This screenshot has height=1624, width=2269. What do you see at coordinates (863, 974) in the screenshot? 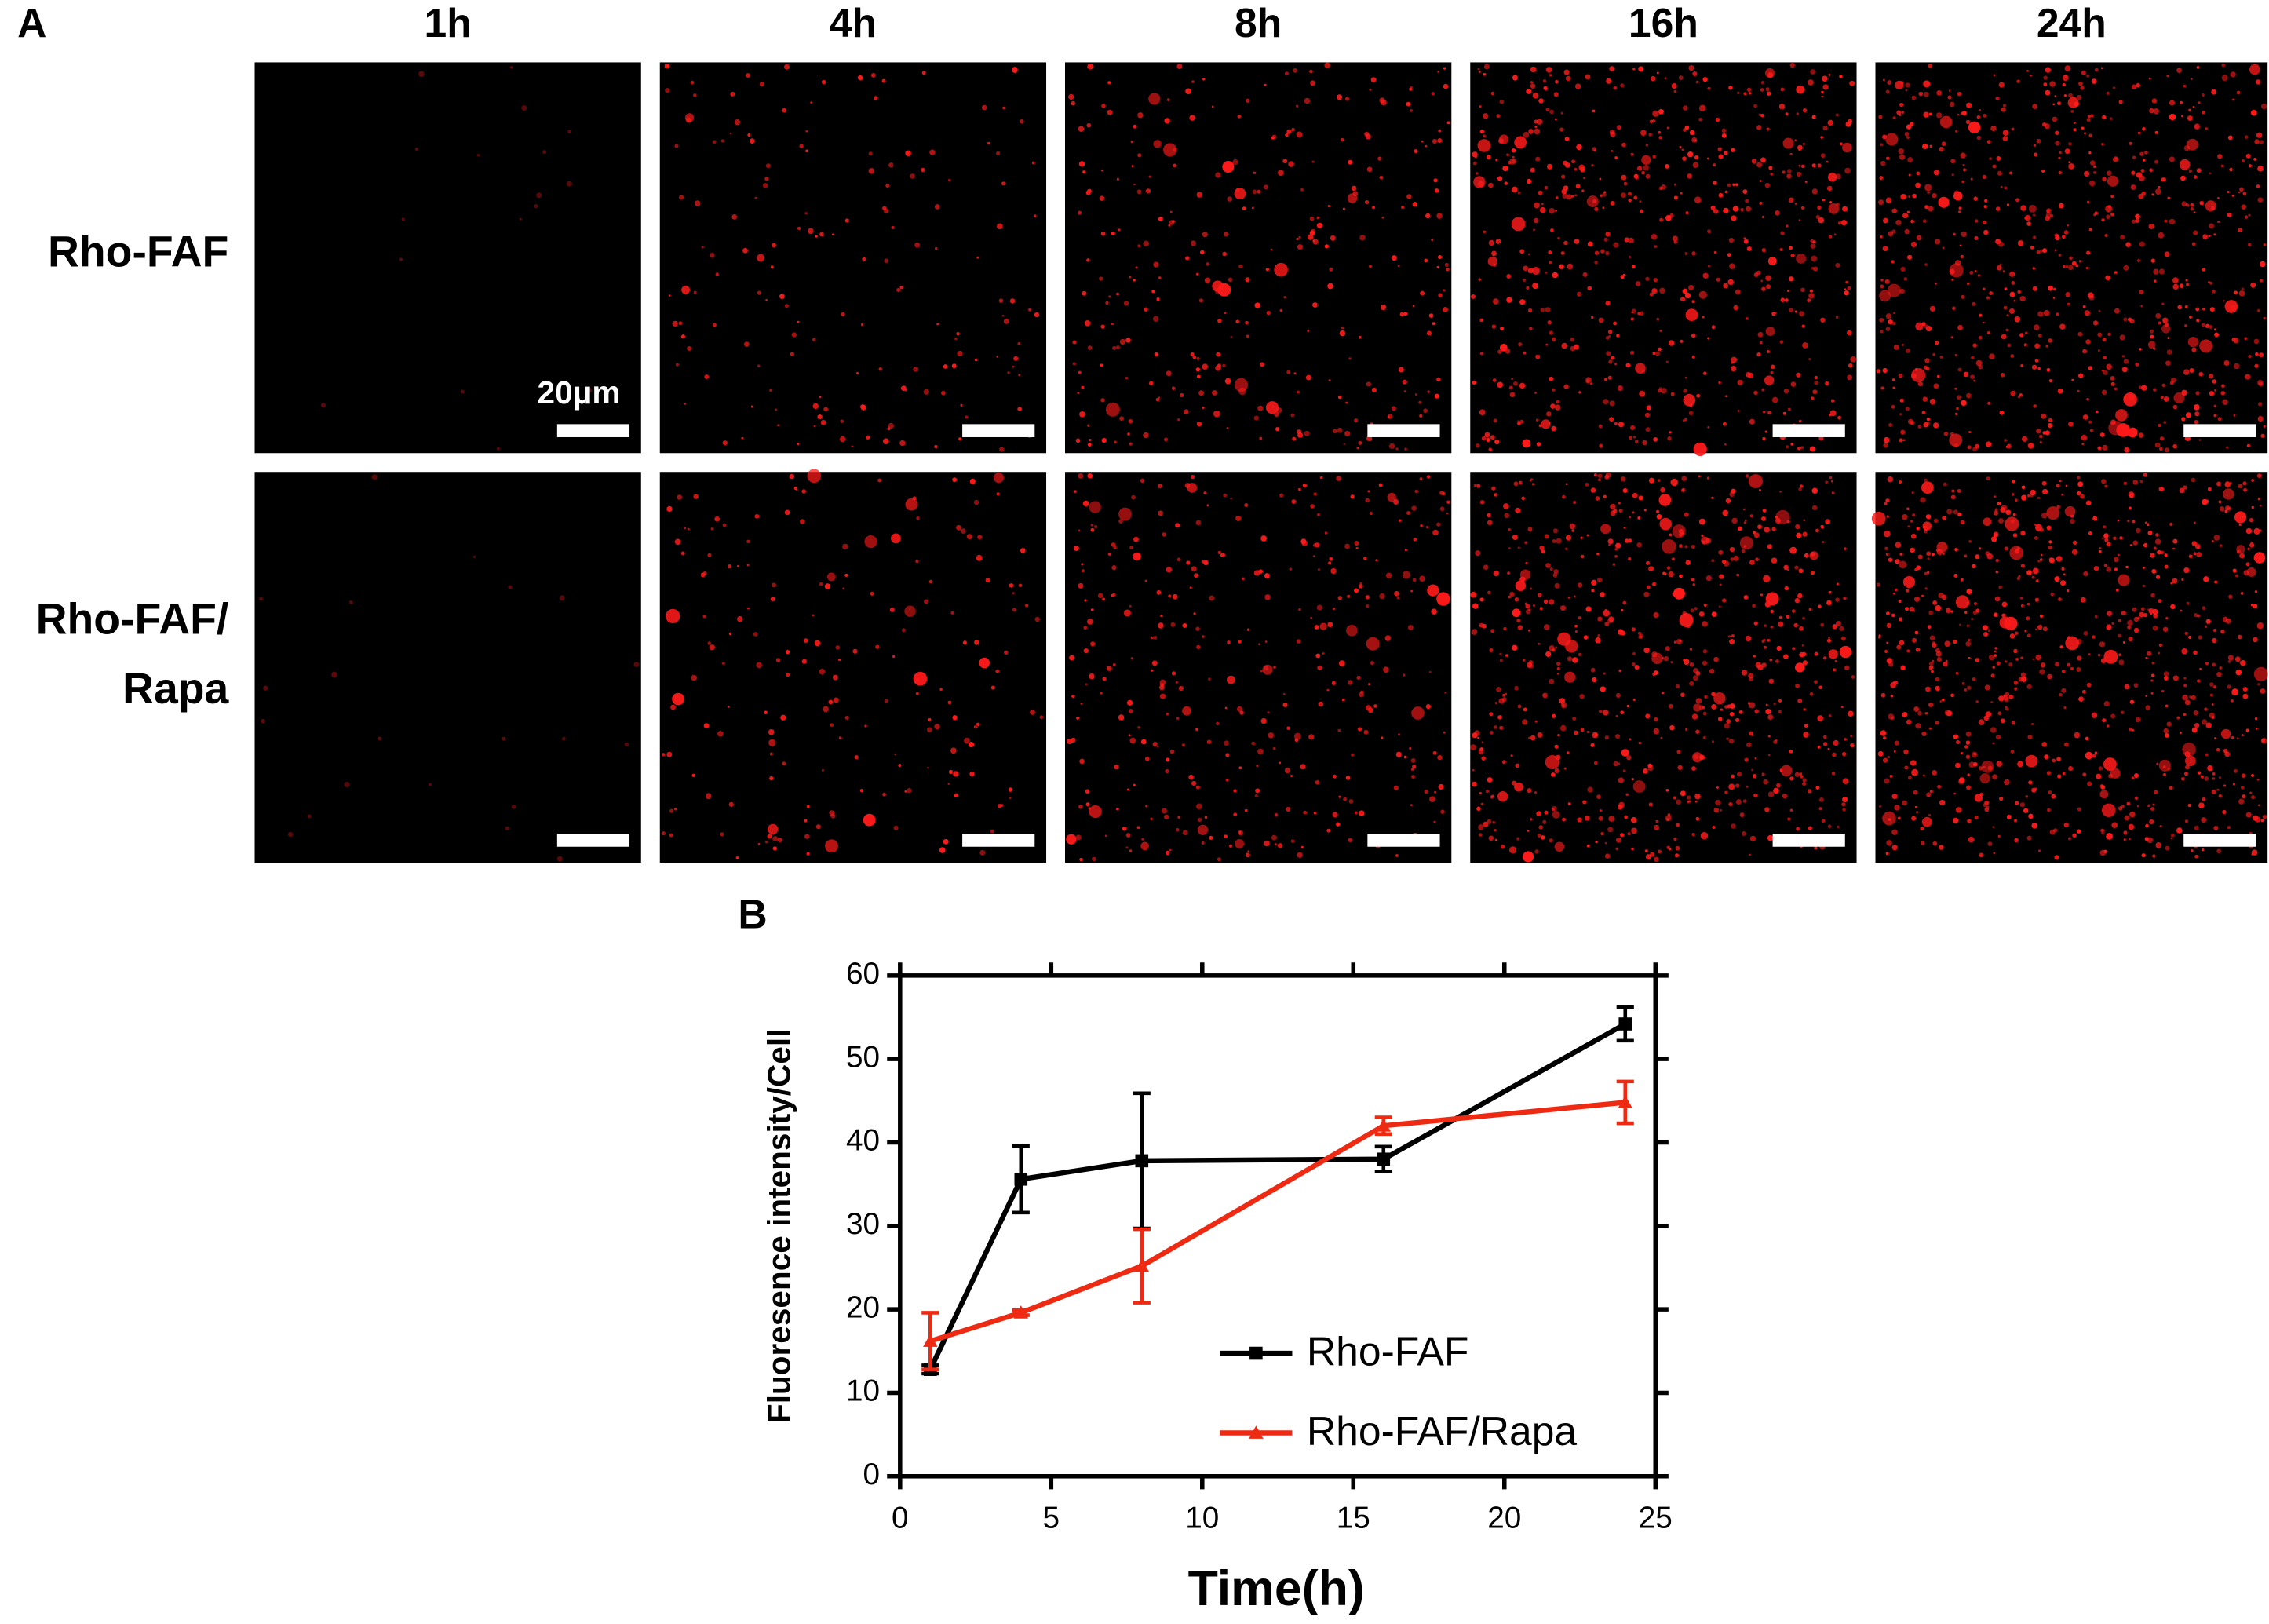
I see `y-tick-label: 60` at bounding box center [863, 974].